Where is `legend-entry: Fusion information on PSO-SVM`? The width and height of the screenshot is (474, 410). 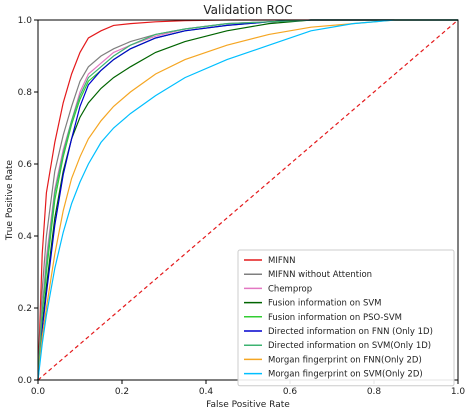 legend-entry: Fusion information on PSO-SVM is located at coordinates (335, 318).